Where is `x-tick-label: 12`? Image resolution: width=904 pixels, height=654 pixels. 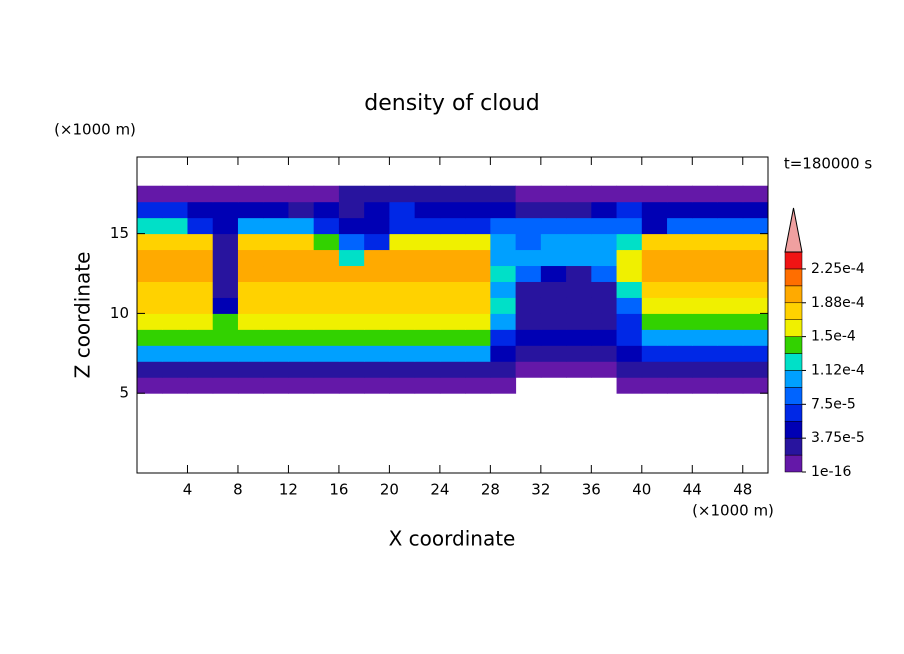
x-tick-label: 12 is located at coordinates (288, 490).